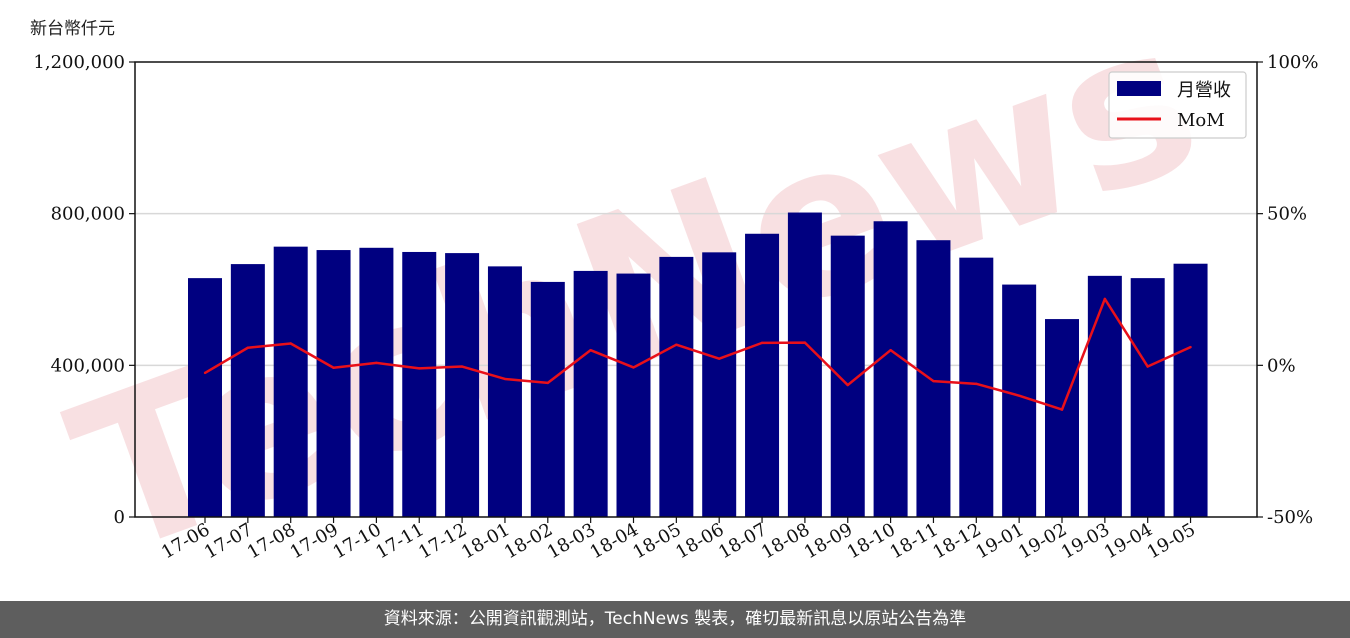 Image resolution: width=1350 pixels, height=638 pixels. I want to click on x-tick-label-18-06: 18-06, so click(699, 541).